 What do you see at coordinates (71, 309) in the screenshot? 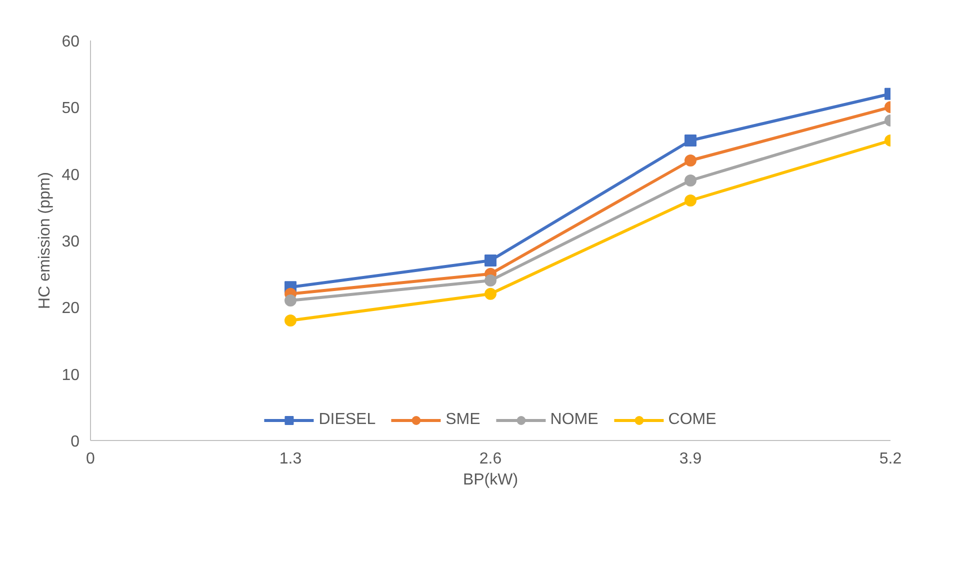
I see `y-tick-label: 20` at bounding box center [71, 309].